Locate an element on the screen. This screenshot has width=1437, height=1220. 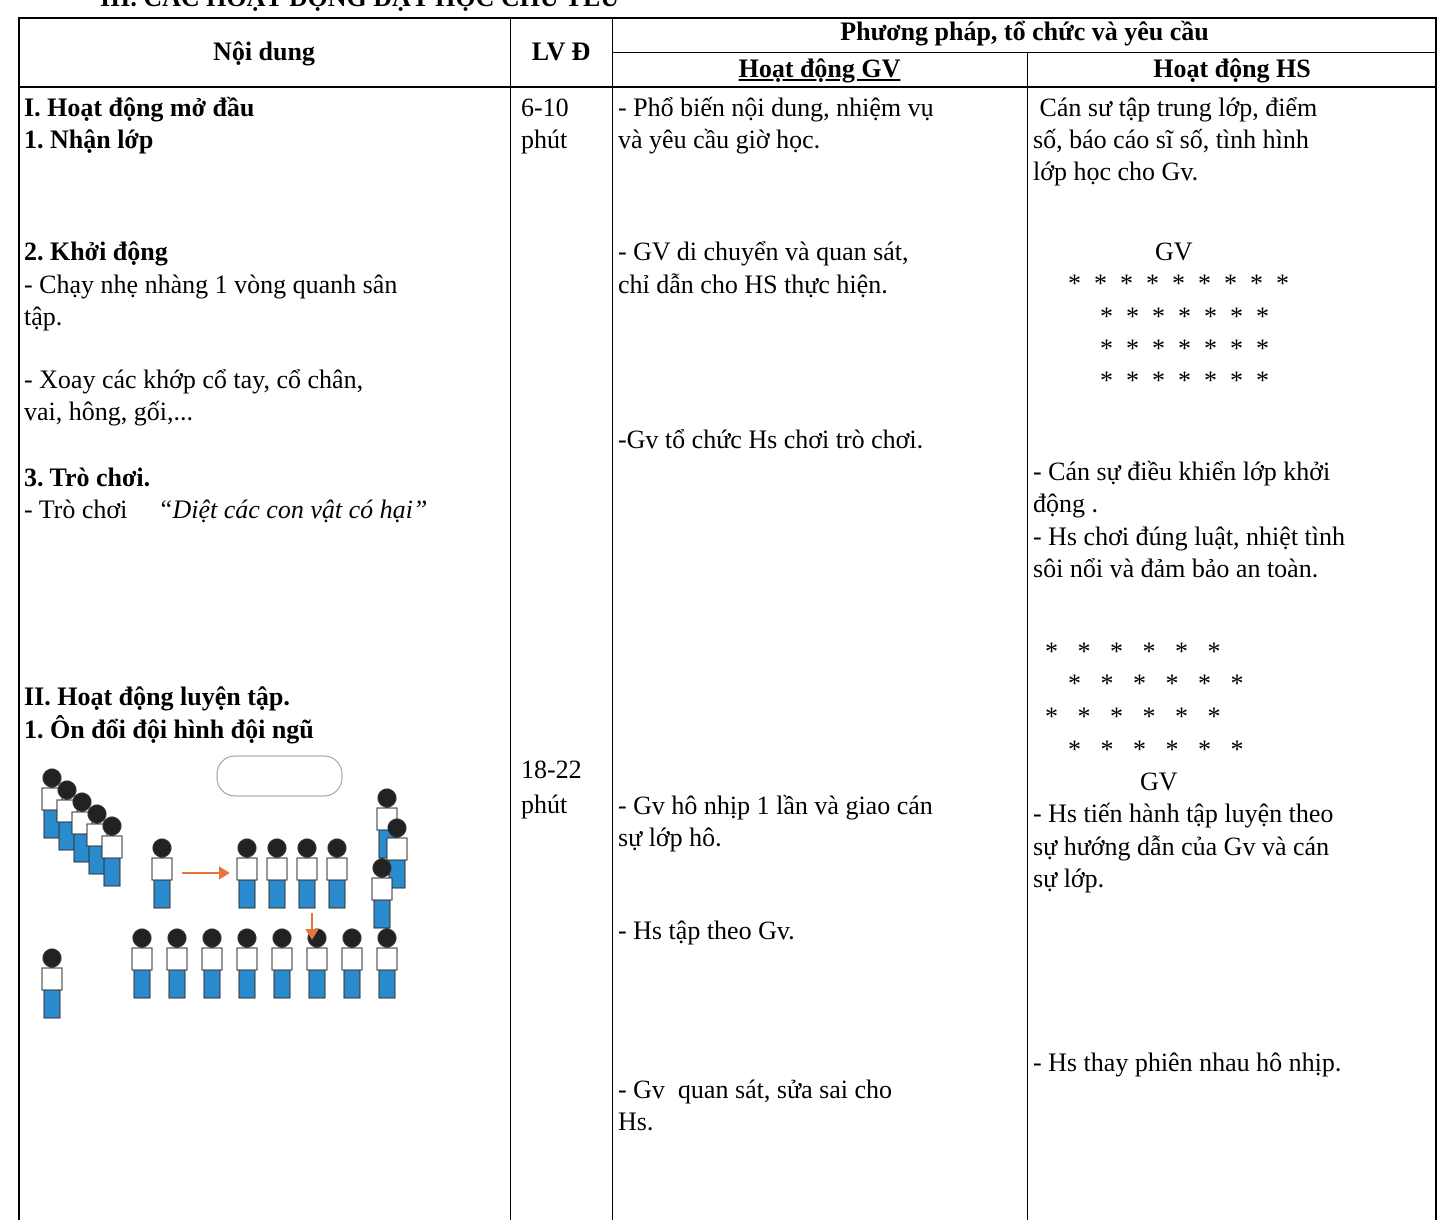
cell-text: số, báo cáo sĩ số, tình hình is located at coordinates (1171, 139).